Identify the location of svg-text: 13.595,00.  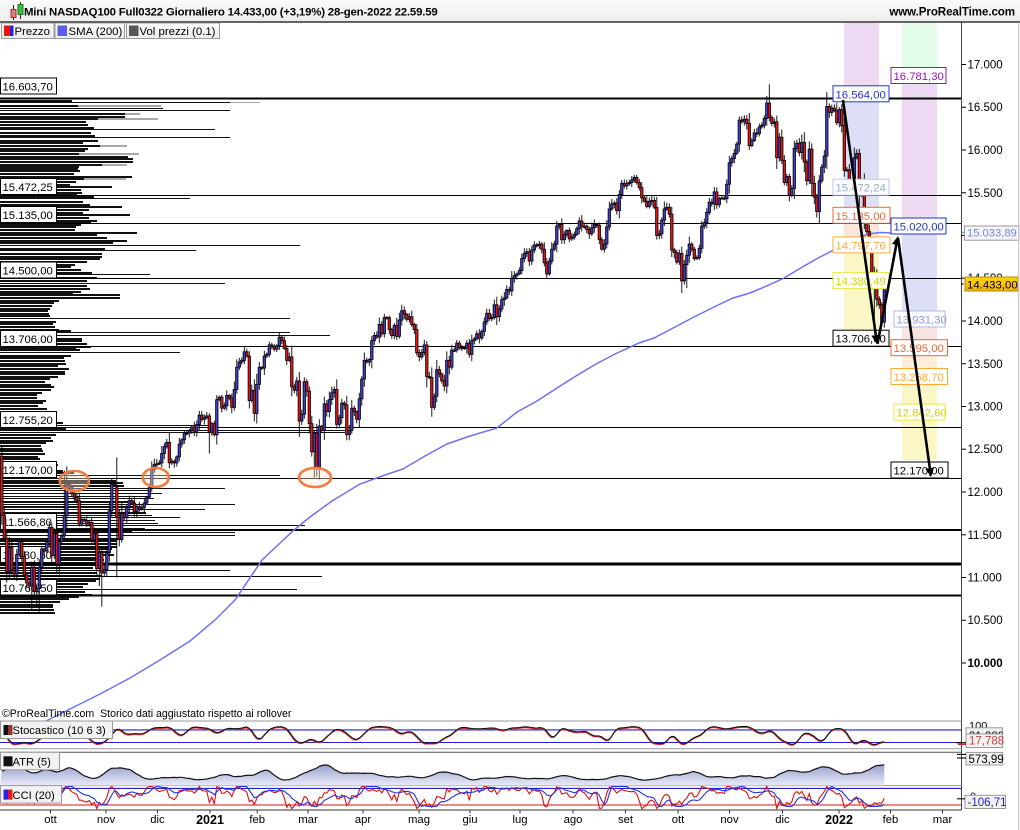
(919, 349).